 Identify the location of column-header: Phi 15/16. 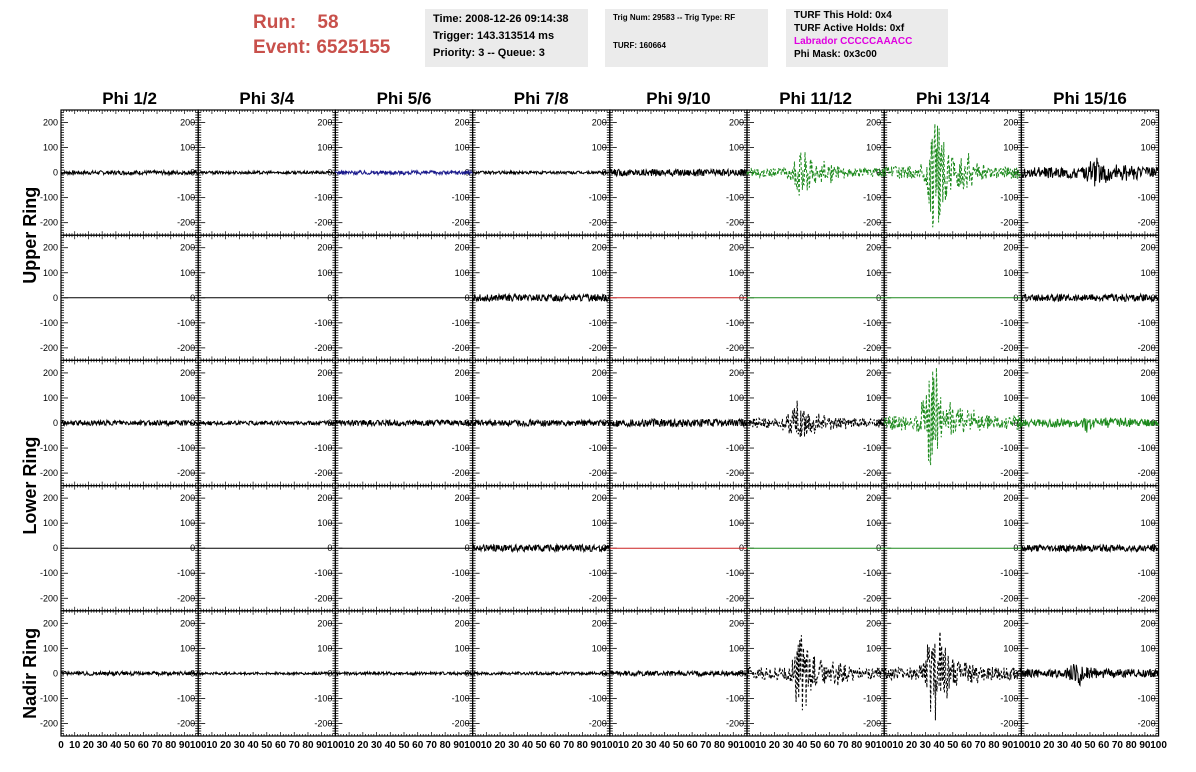
(1090, 98).